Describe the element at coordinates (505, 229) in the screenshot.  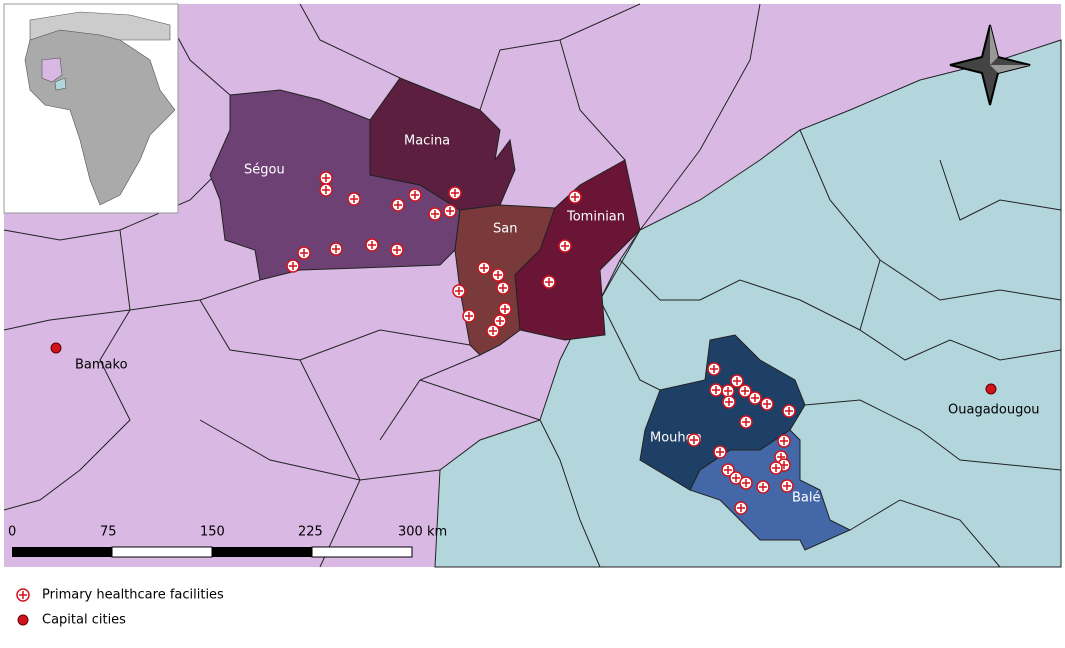
I see `region-label: San` at that location.